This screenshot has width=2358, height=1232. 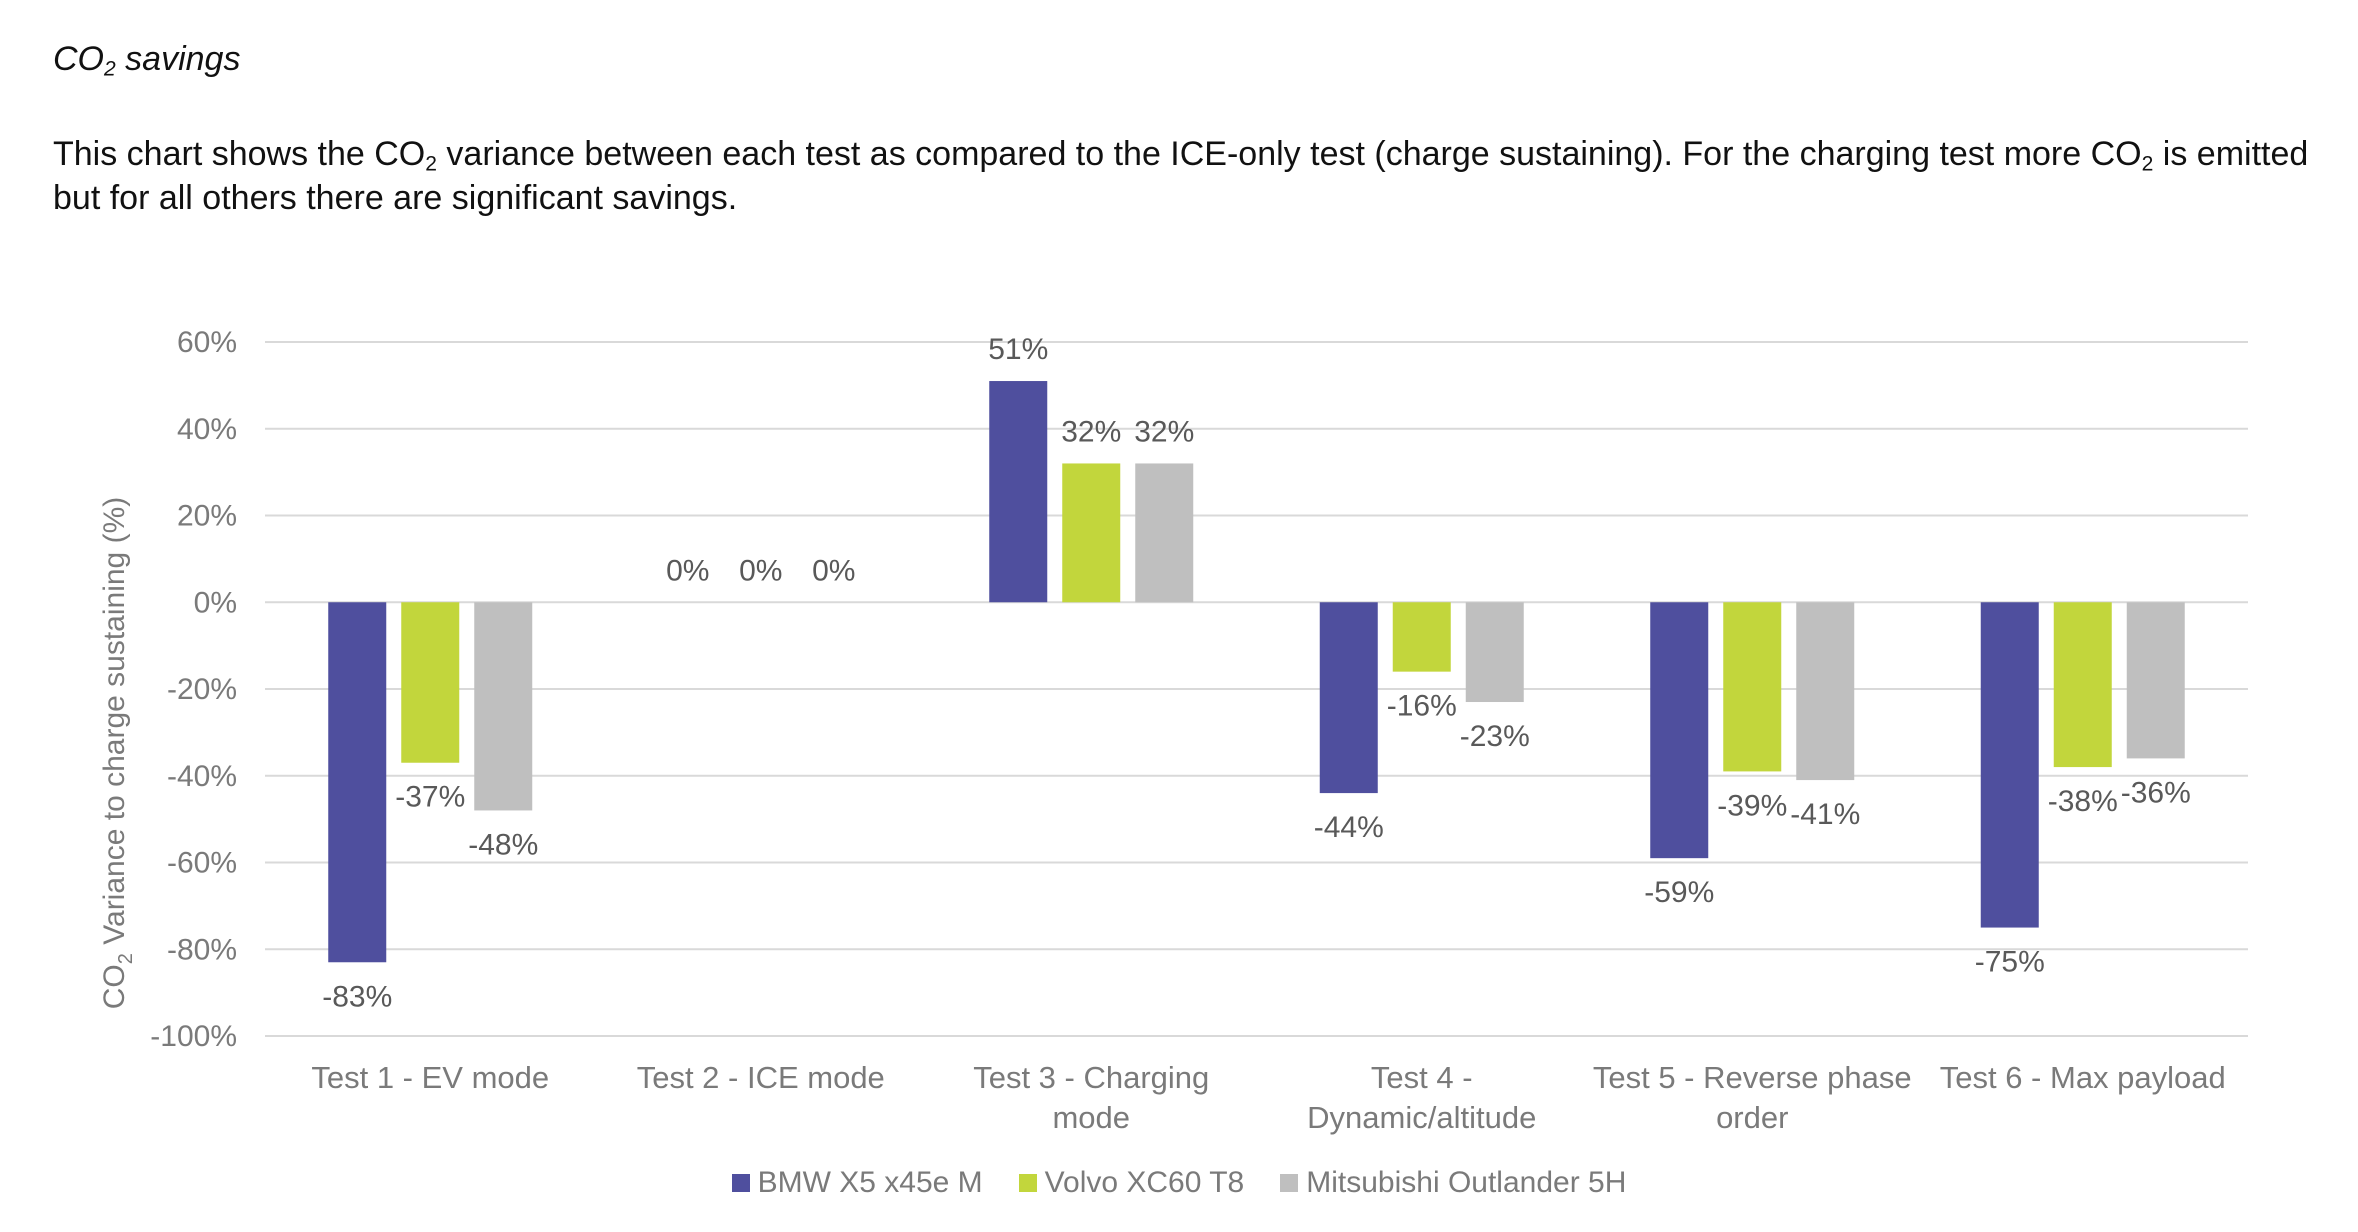 I want to click on data-label: -59%, so click(x=1679, y=892).